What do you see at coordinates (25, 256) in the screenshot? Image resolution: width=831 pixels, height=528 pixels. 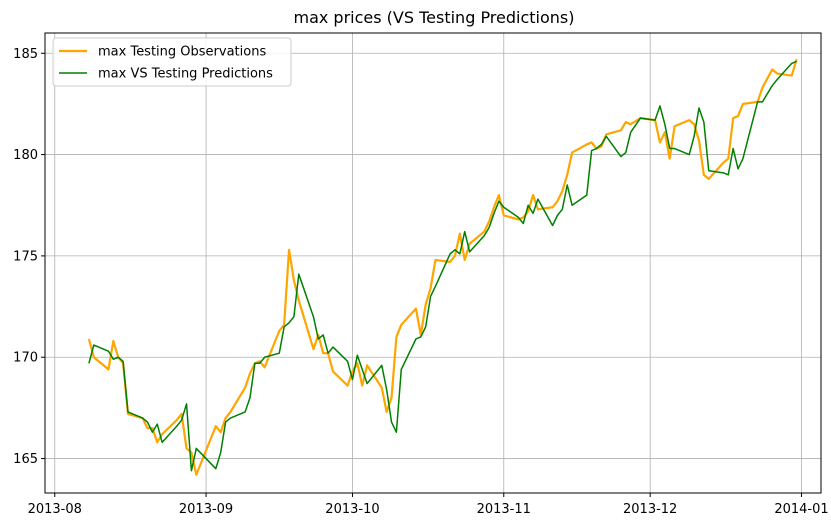 I see `y-tick-label: 175` at bounding box center [25, 256].